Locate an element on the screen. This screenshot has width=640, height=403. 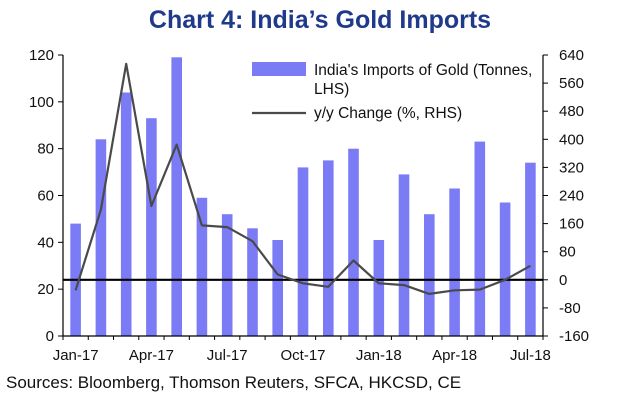
right-tick-label: 320 is located at coordinates (571, 167).